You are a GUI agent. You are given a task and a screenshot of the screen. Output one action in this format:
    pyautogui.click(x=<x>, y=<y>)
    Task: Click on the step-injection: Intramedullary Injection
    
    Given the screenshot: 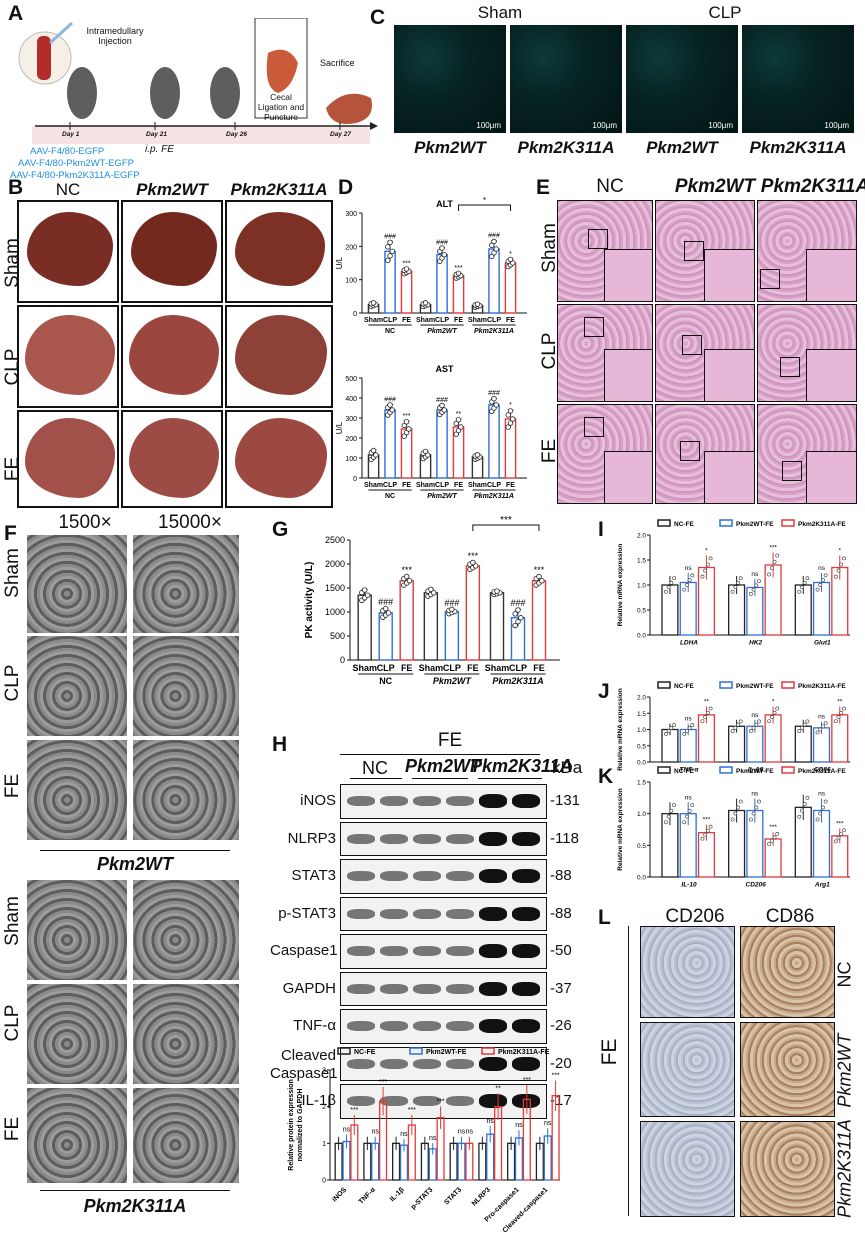 What is the action you would take?
    pyautogui.click(x=115, y=36)
    